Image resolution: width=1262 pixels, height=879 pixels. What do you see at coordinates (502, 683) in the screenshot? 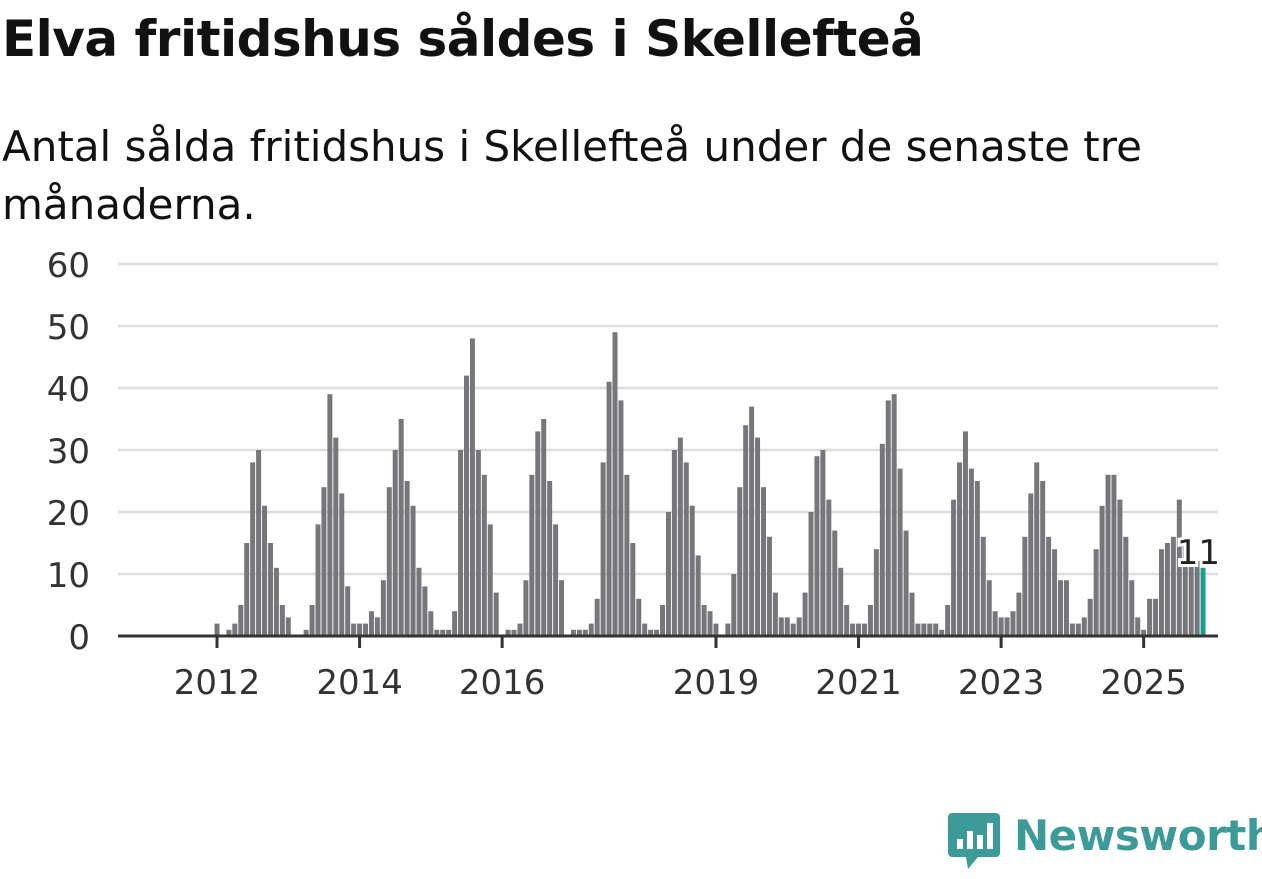
I see `x-tick-label: 2016` at bounding box center [502, 683].